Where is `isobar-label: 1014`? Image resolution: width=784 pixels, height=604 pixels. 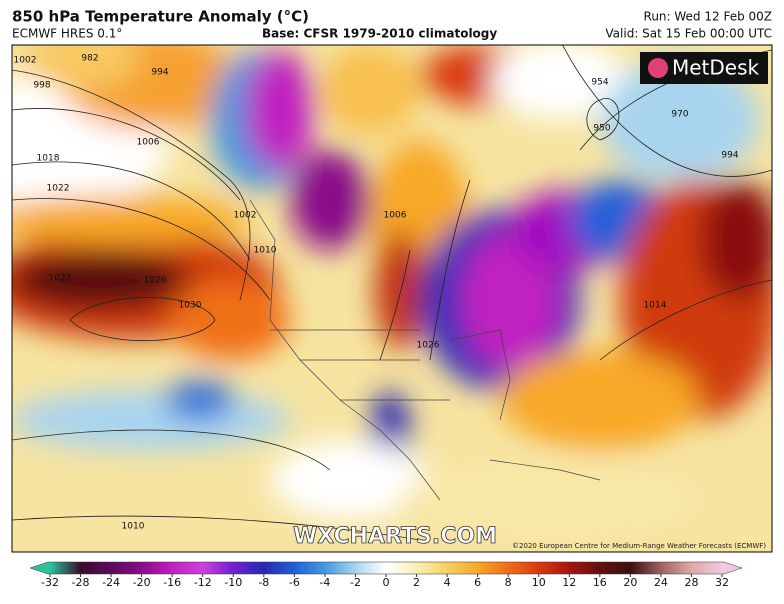
isobar-label: 1014 is located at coordinates (655, 306).